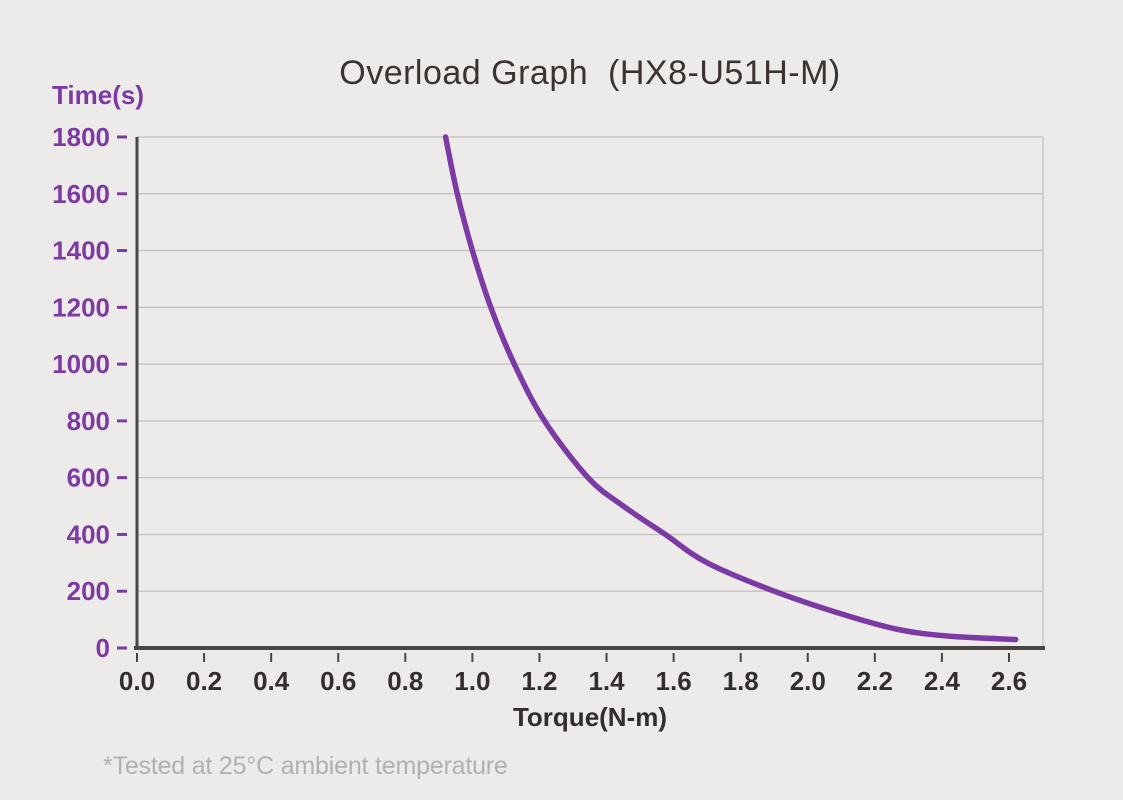 Image resolution: width=1123 pixels, height=800 pixels. Describe the element at coordinates (81, 137) in the screenshot. I see `y-tick-label: 1800` at that location.